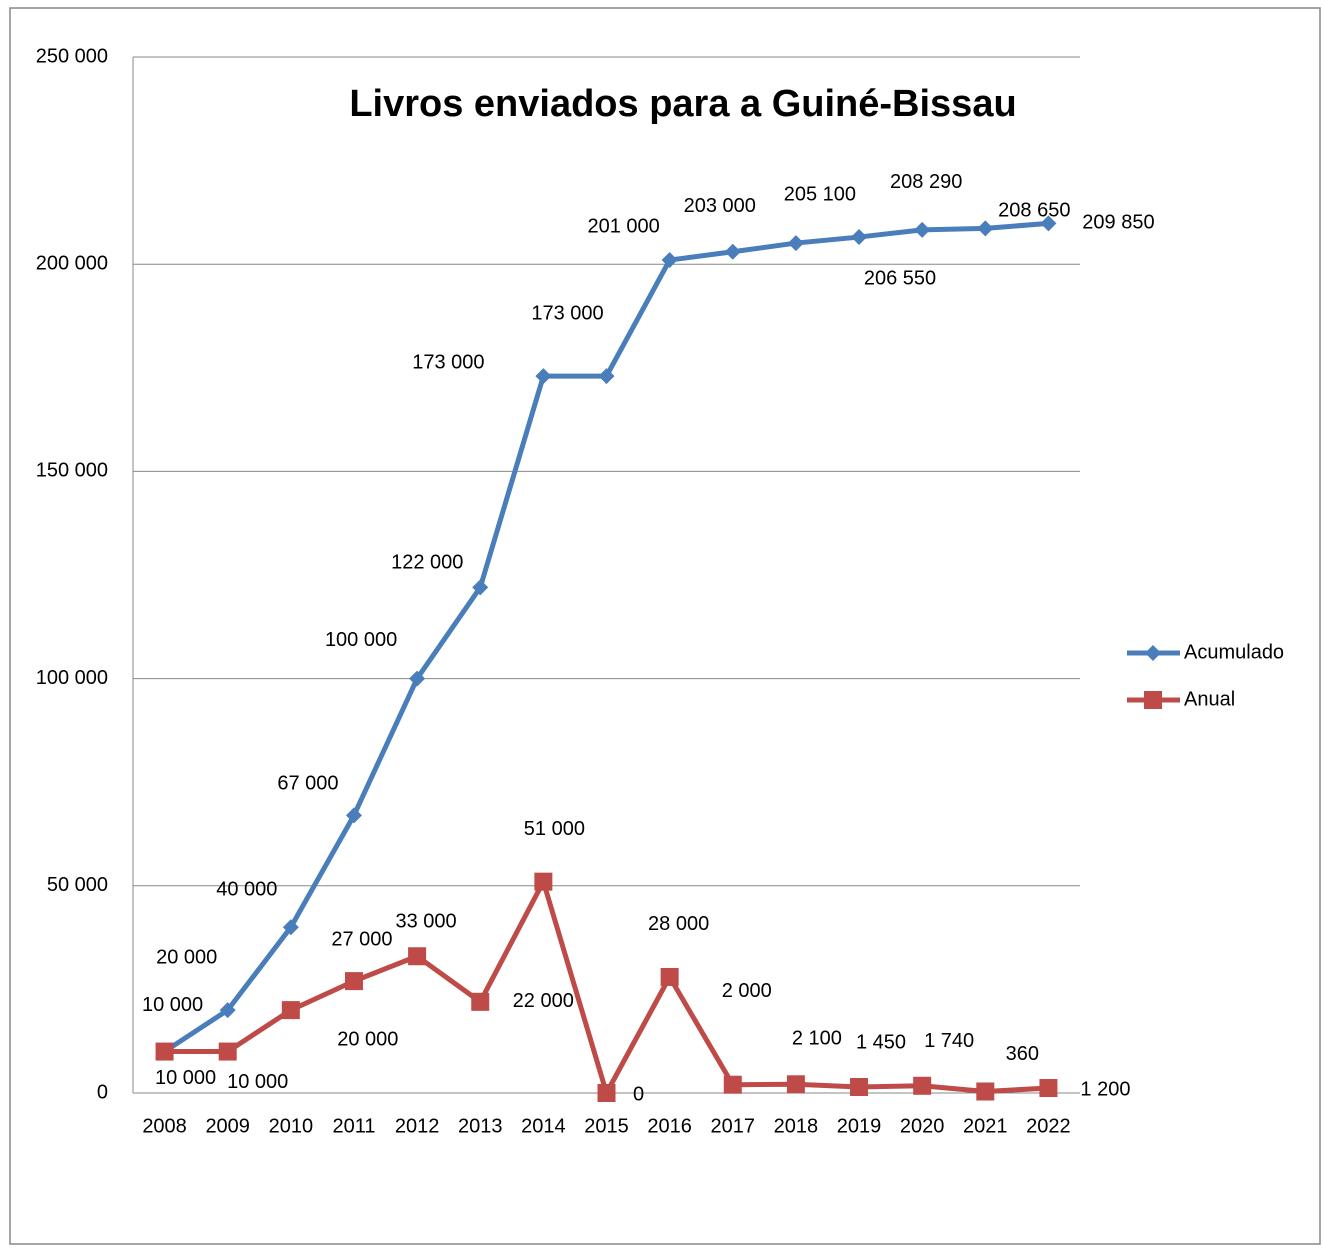  Describe the element at coordinates (817, 1039) in the screenshot. I see `data-label: 2 100` at that location.